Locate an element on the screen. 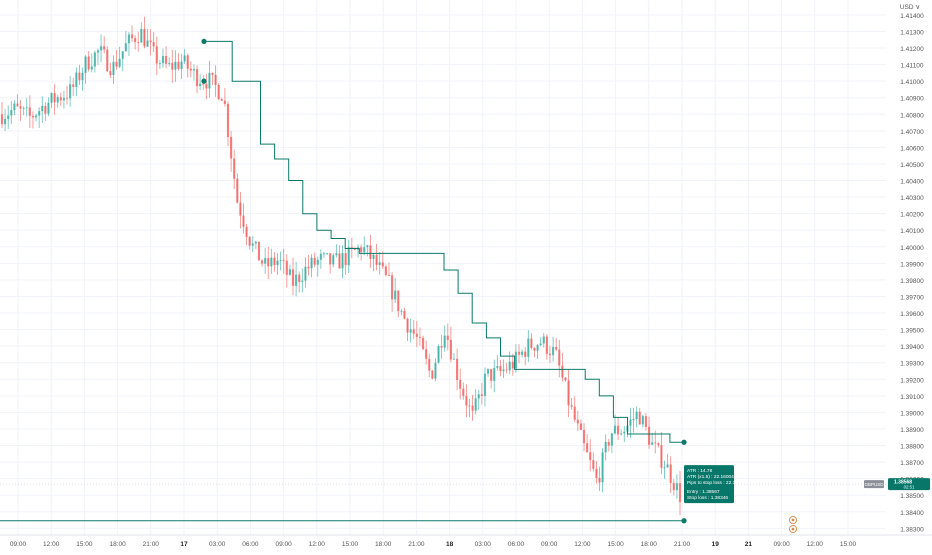 This screenshot has width=932, height=555. time-tick-label: 09:00 is located at coordinates (781, 544).